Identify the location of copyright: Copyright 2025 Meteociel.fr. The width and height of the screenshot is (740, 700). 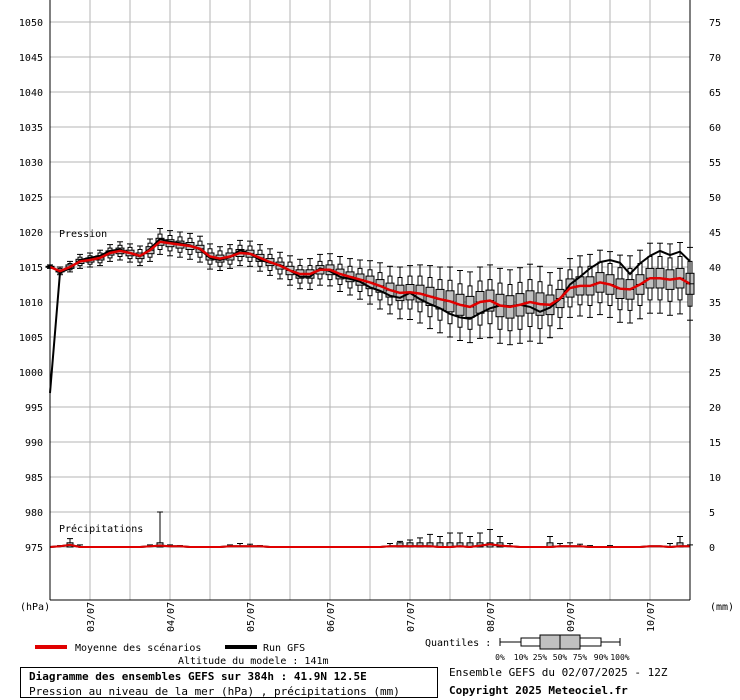
(538, 690).